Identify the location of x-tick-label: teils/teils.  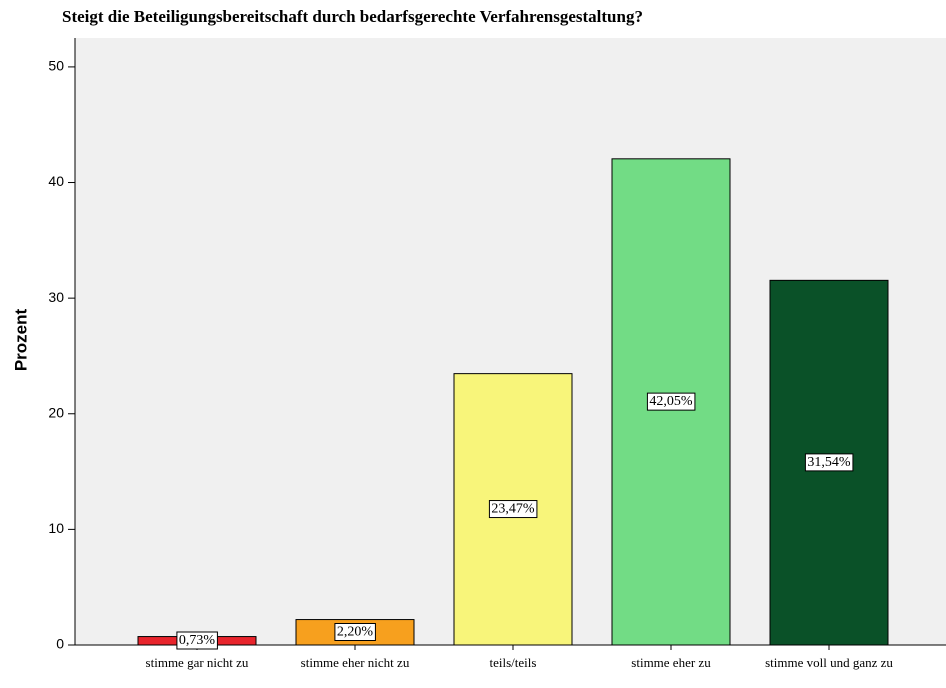
(513, 662).